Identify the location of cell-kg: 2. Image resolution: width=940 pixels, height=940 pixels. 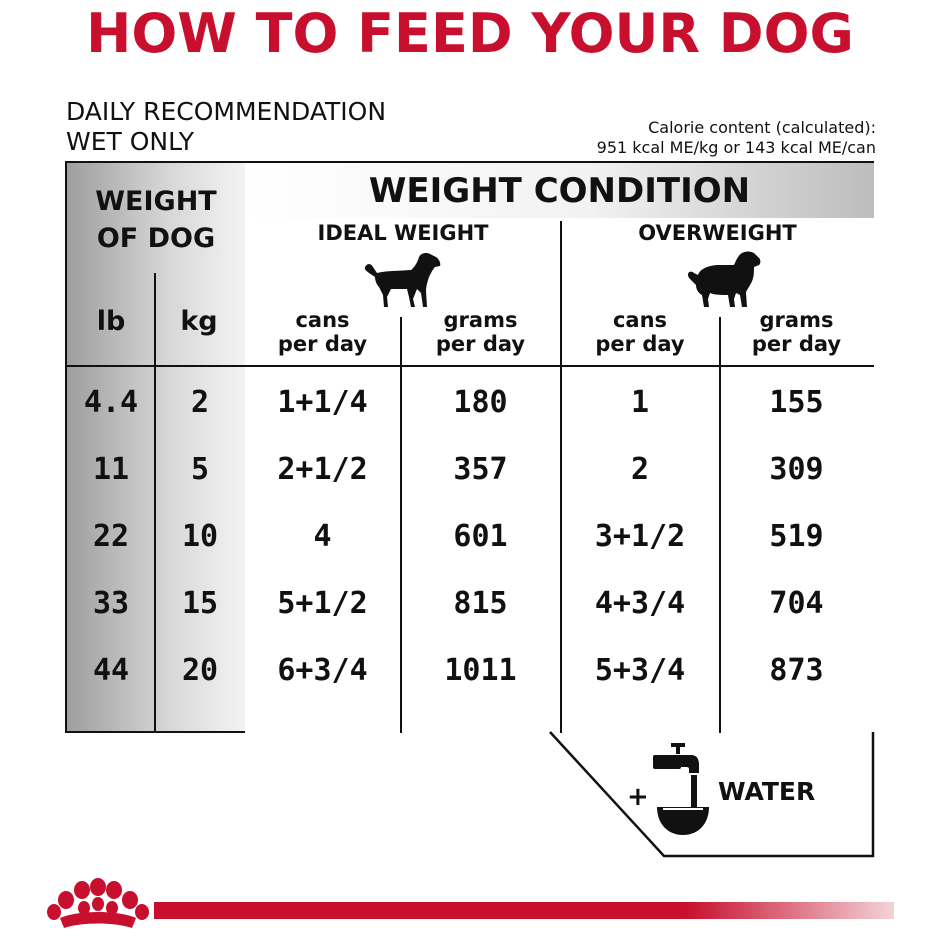
(200, 402).